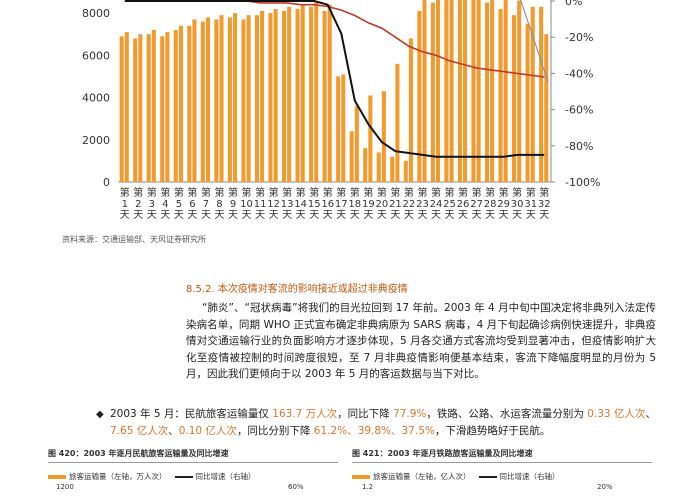 The image size is (700, 503). Describe the element at coordinates (365, 414) in the screenshot. I see `bullet-text: ，同比下降` at that location.